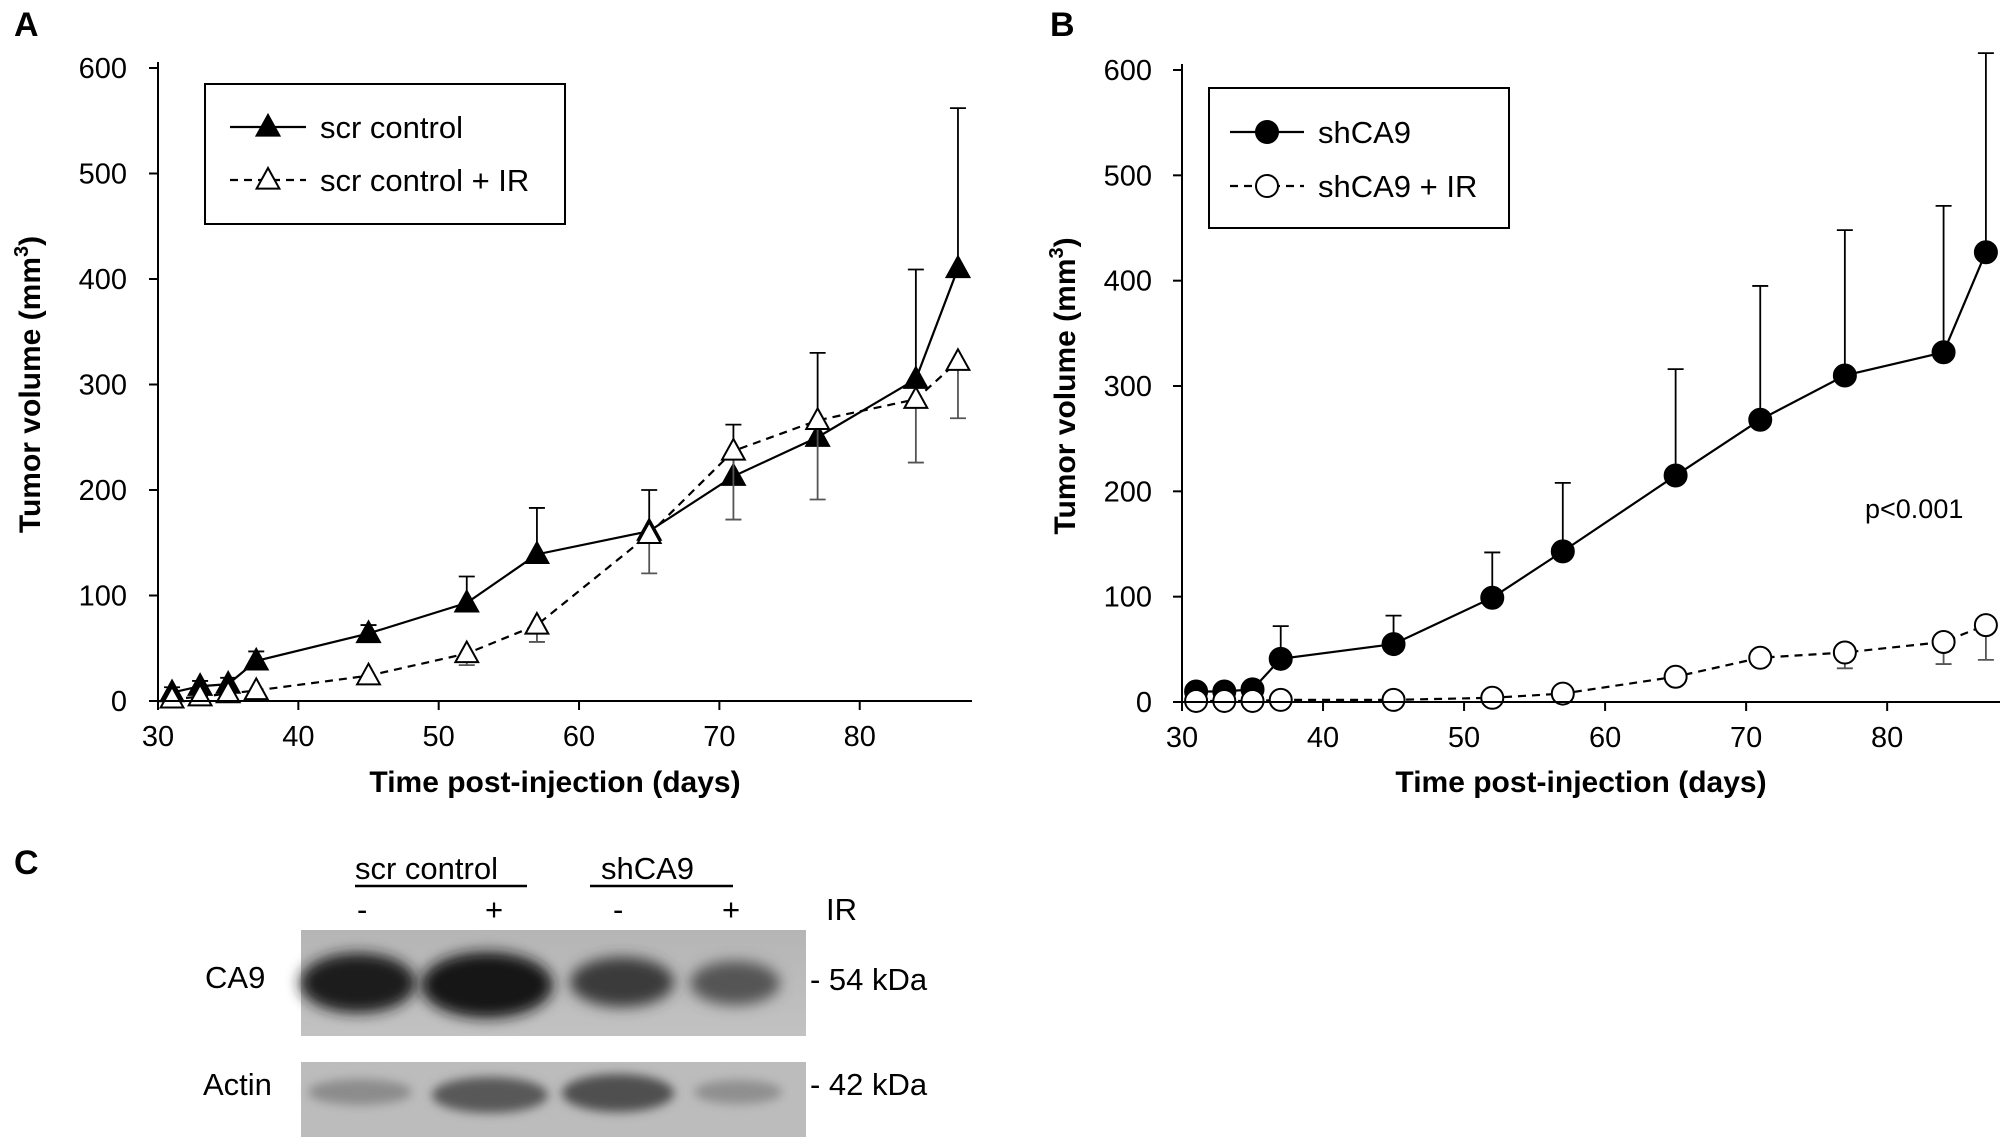 The width and height of the screenshot is (2008, 1139). What do you see at coordinates (738, 1092) in the screenshot?
I see `blot-band-actin-lane4` at bounding box center [738, 1092].